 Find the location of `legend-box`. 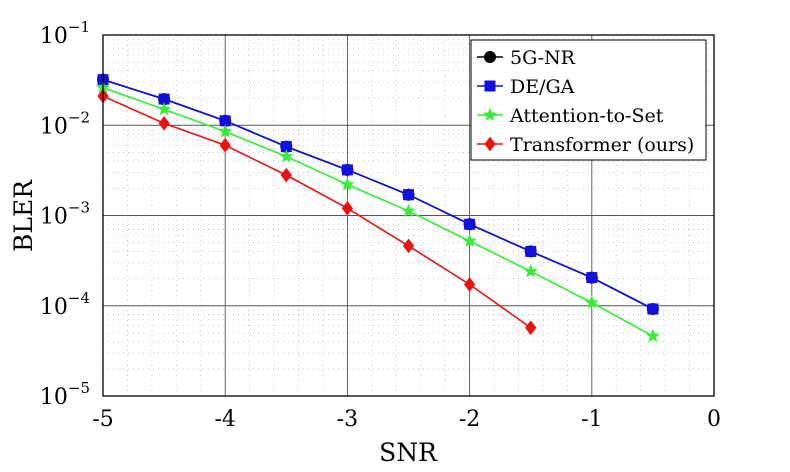

legend-box is located at coordinates (588, 100).